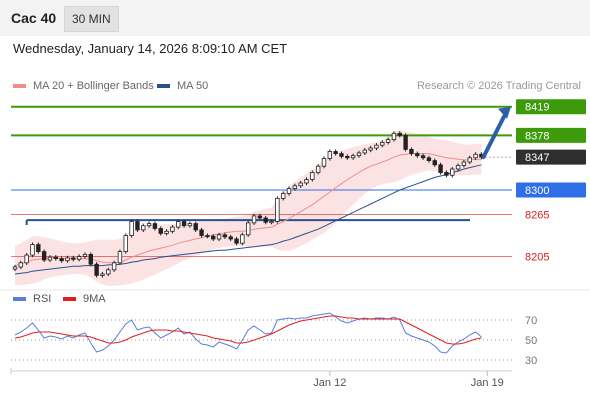  I want to click on legend-ma50: MA 50, so click(182, 86).